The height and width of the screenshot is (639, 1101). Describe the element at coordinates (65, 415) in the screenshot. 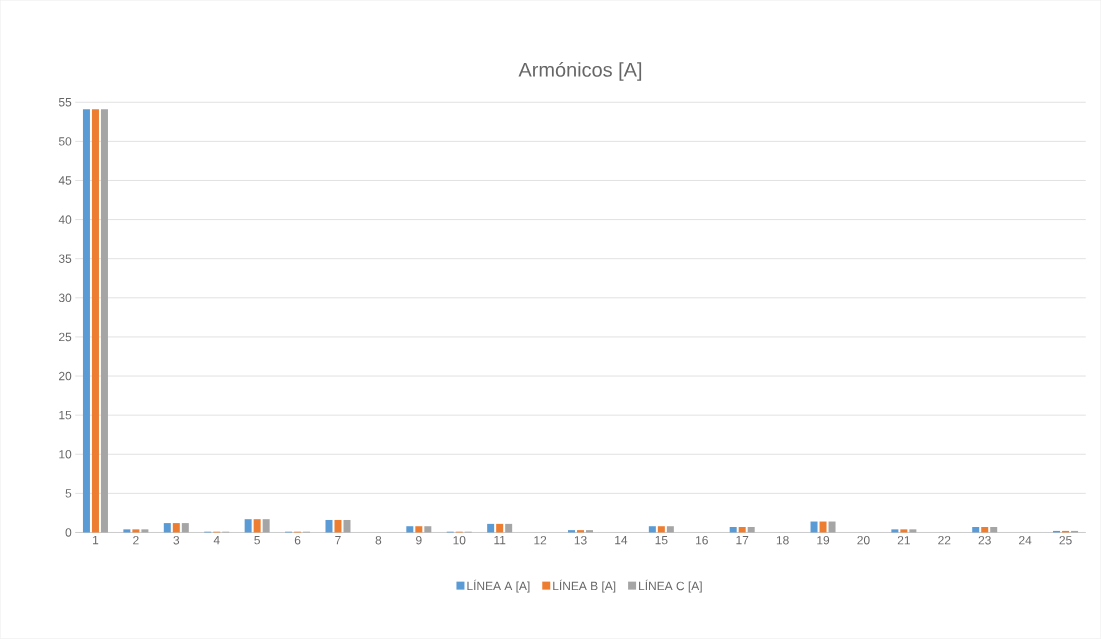

I see `y-tick-label: 15` at that location.